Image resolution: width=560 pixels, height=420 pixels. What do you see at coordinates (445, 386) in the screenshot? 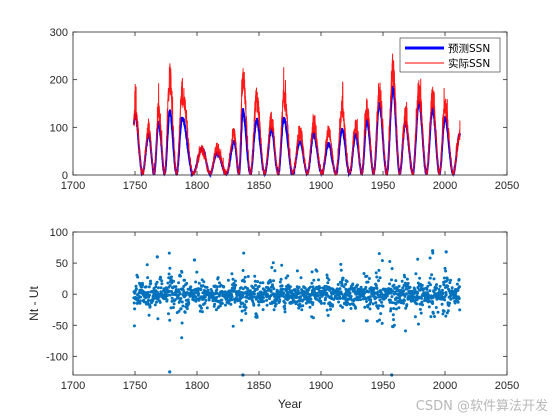
I see `x-tick-label: 2000` at bounding box center [445, 386].